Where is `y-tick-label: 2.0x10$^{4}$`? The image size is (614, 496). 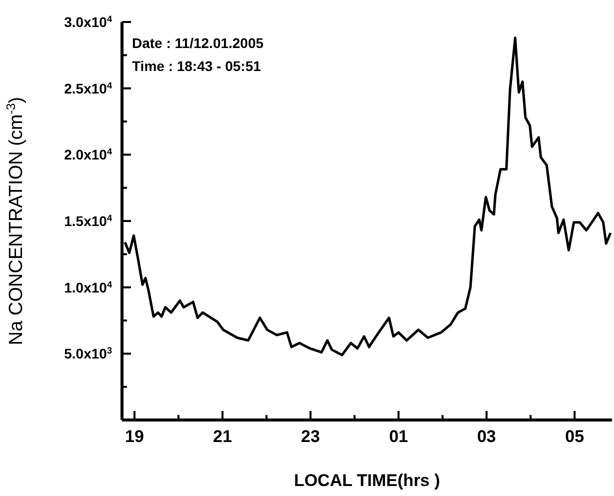
y-tick-label: 2.0x10$^{4}$ is located at coordinates (88, 154).